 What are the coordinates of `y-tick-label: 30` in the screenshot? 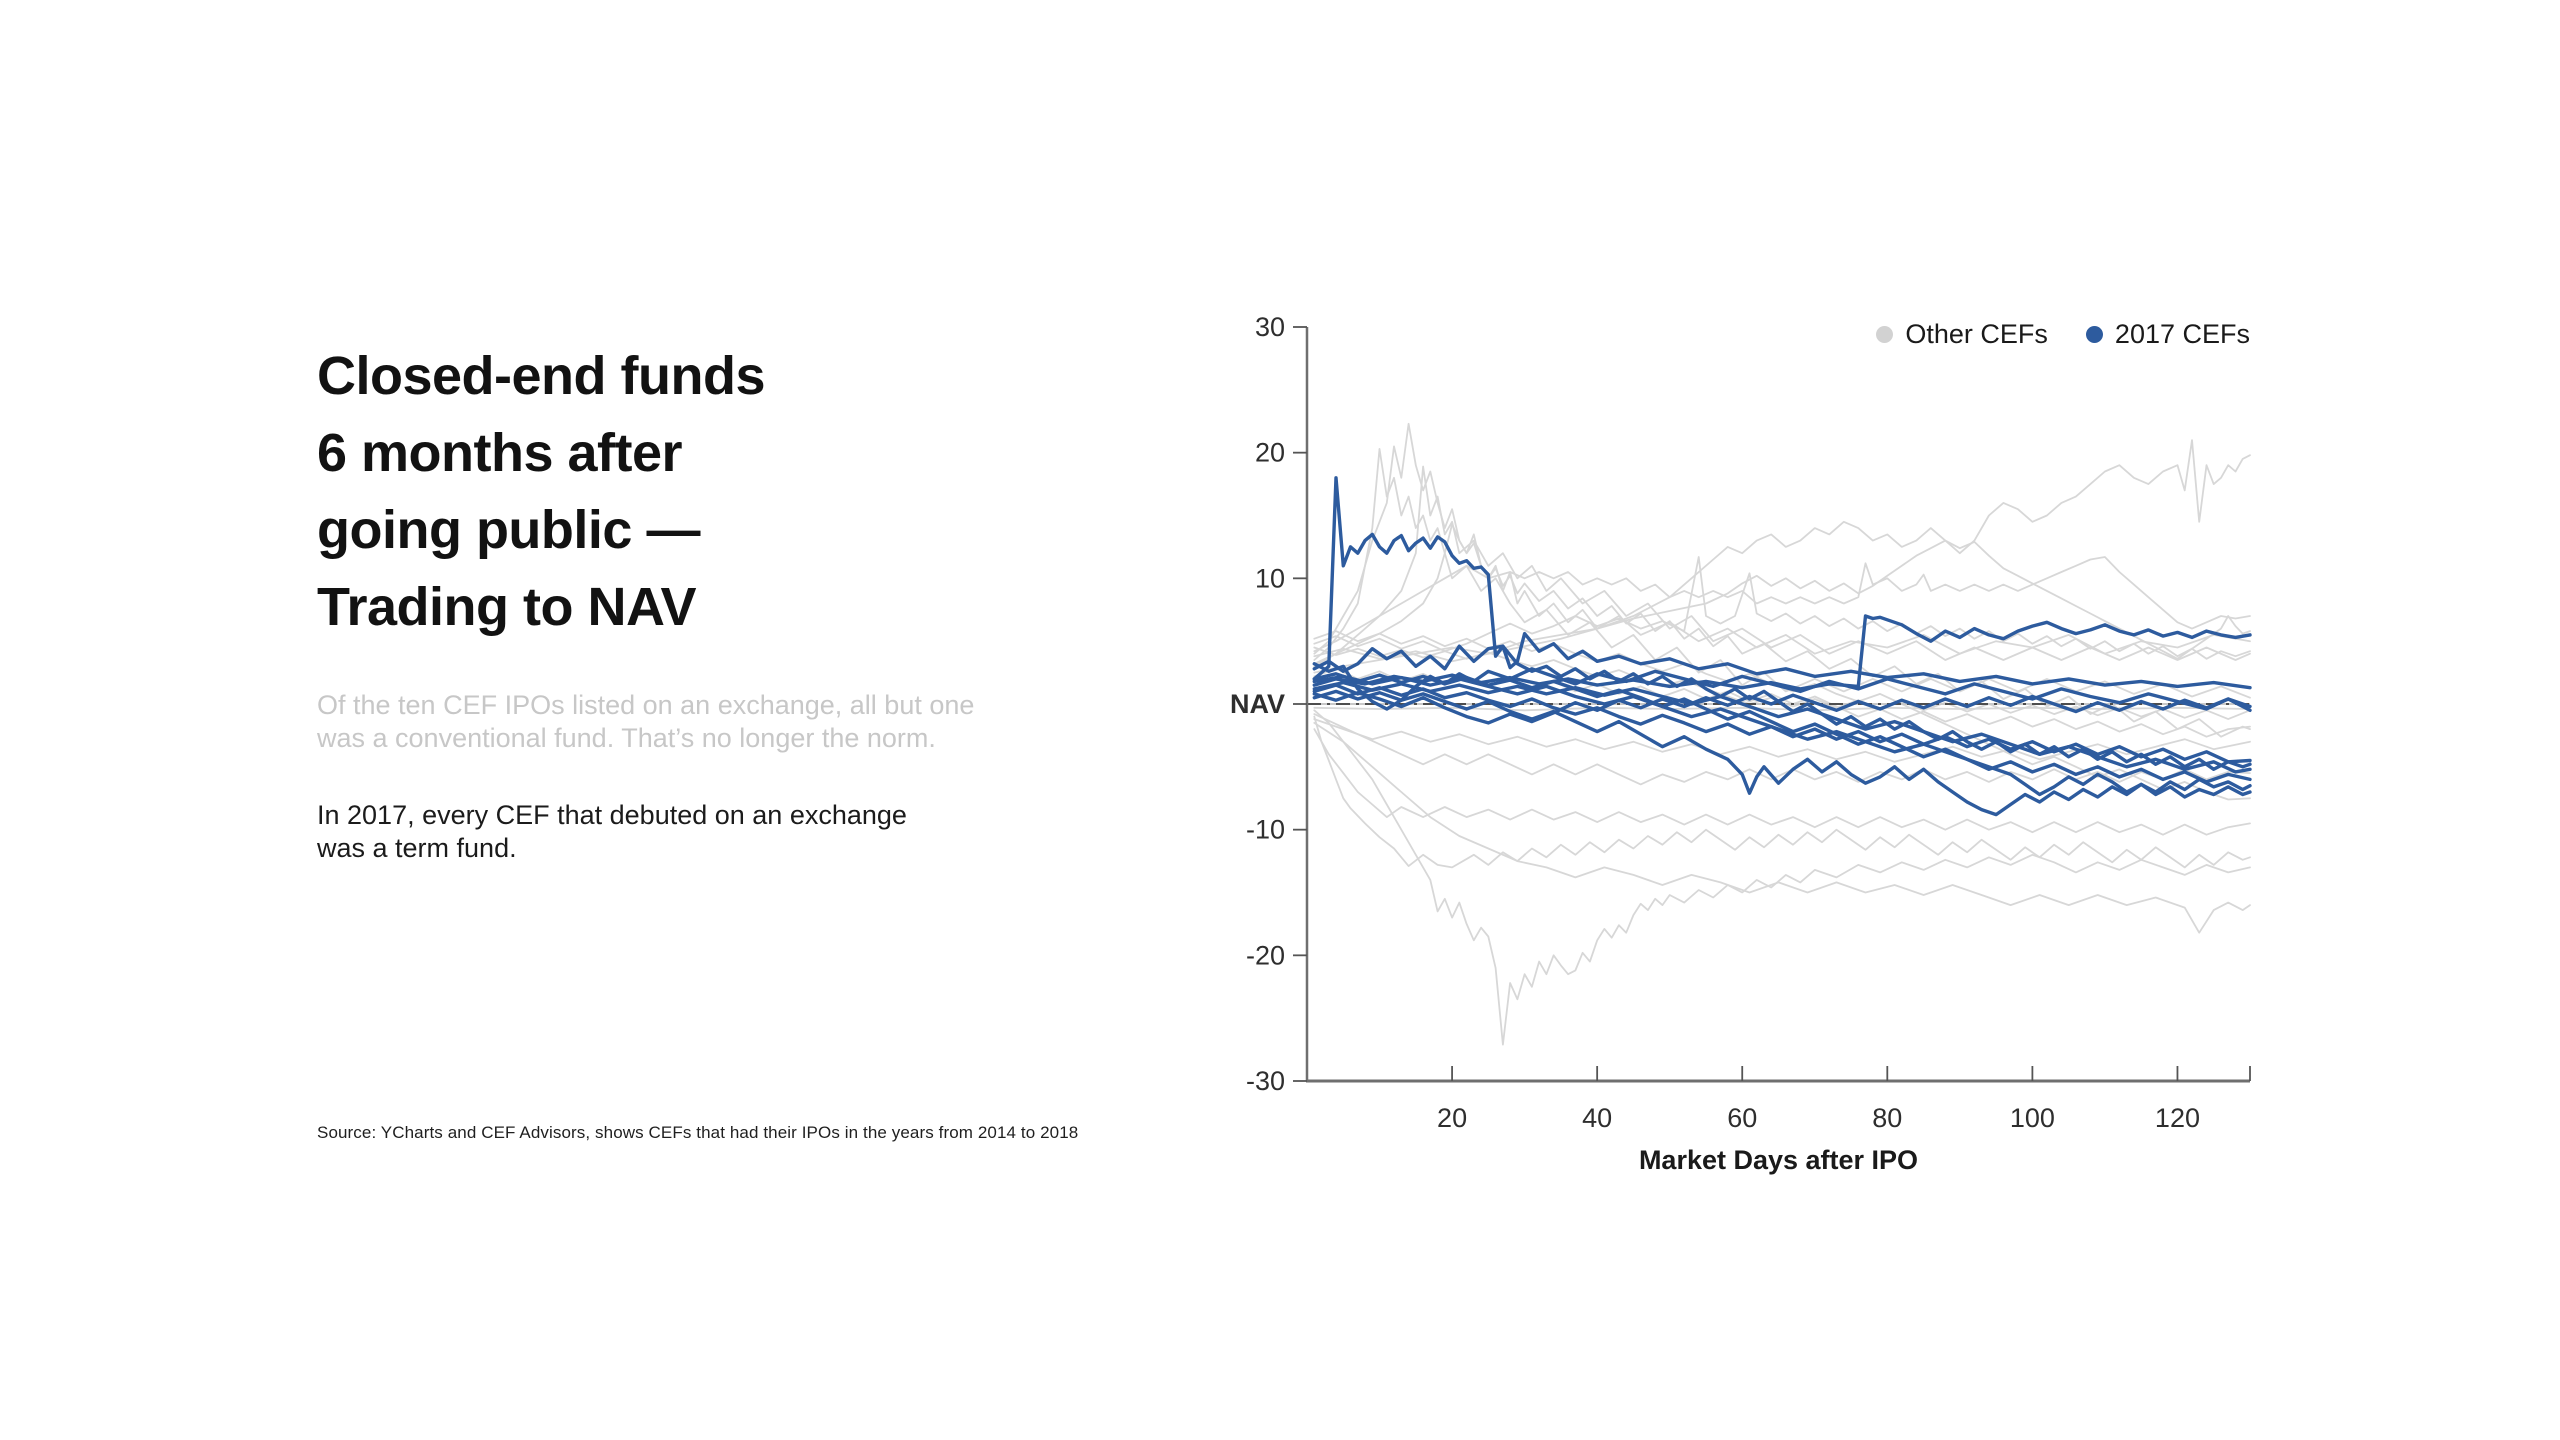 It's located at (1270, 327).